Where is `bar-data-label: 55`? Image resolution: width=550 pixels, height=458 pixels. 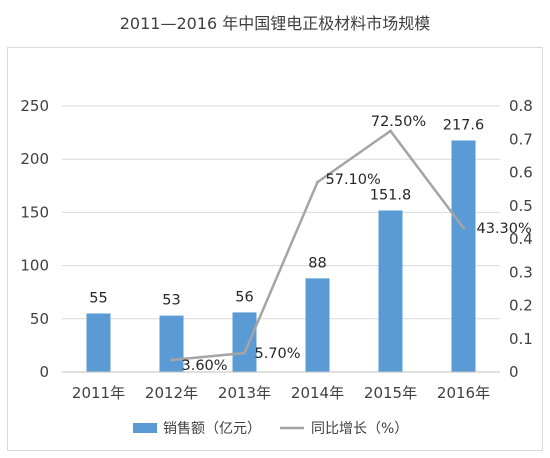 bar-data-label: 55 is located at coordinates (98, 298).